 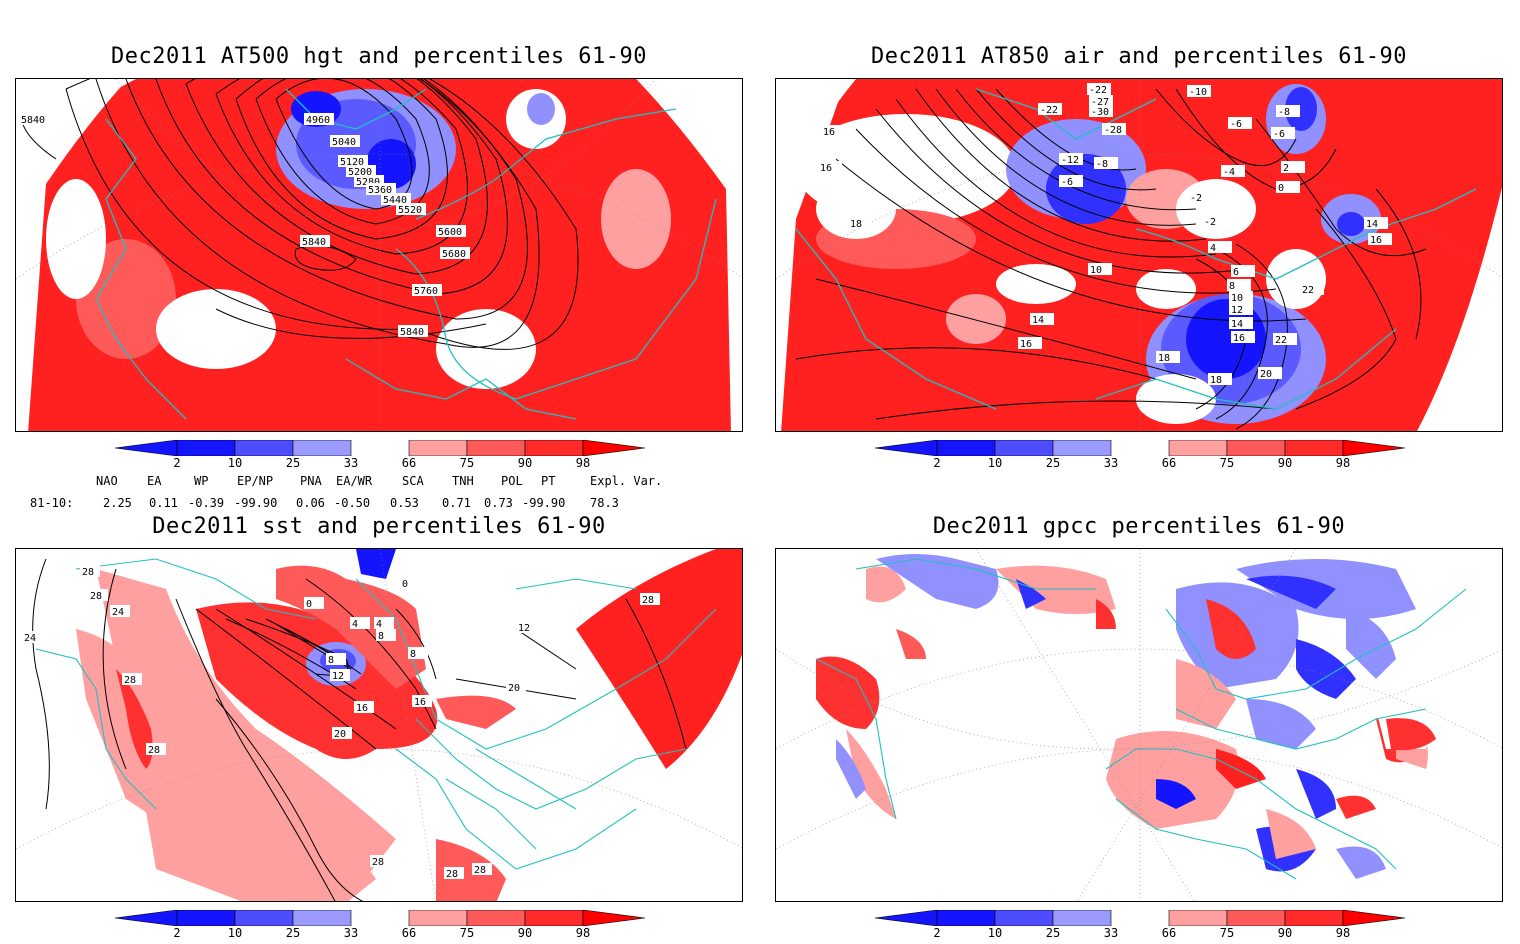 What do you see at coordinates (30, 638) in the screenshot?
I see `p3-label: 24` at bounding box center [30, 638].